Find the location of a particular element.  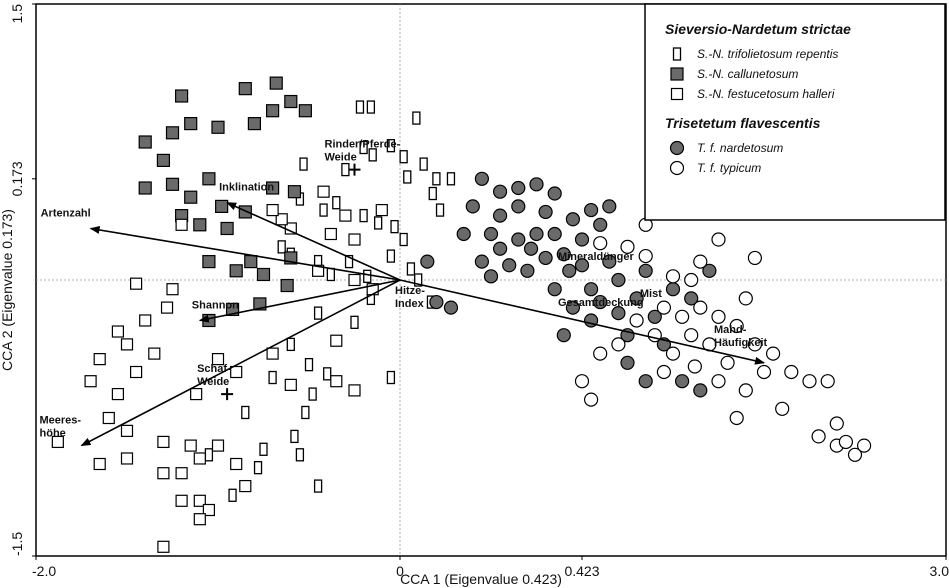

variable-label: Hitze-Index is located at coordinates (410, 297).